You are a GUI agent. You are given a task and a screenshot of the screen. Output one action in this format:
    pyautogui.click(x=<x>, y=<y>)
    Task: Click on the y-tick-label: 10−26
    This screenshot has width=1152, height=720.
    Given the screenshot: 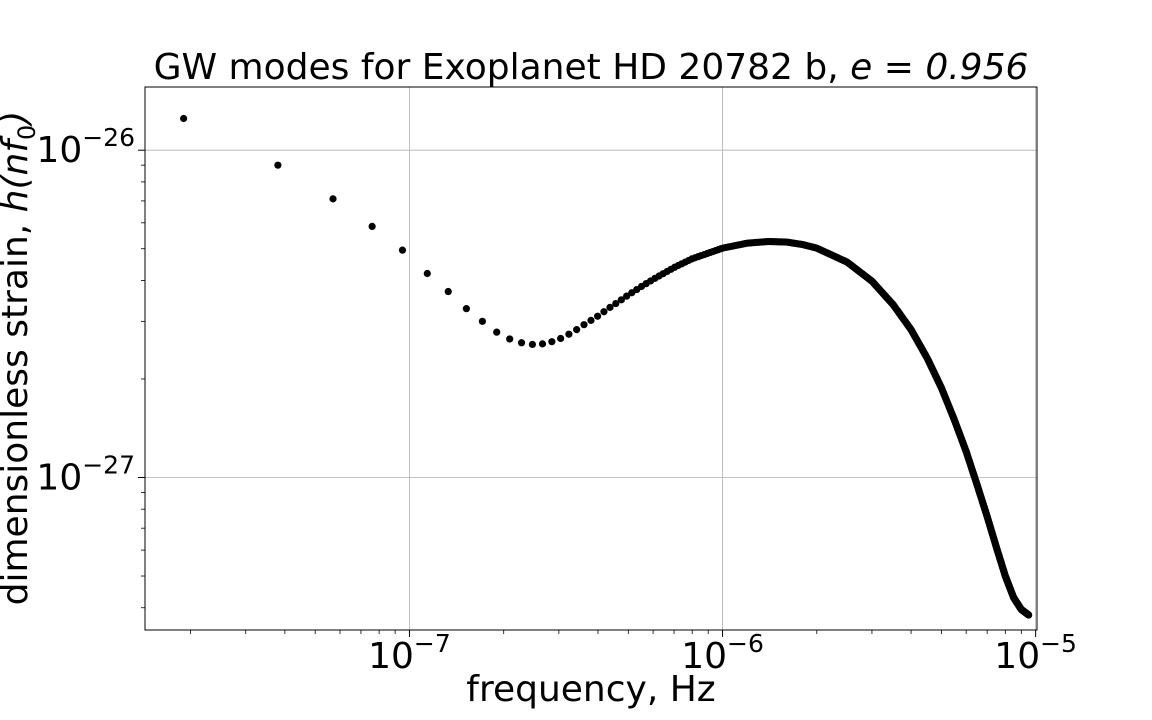 What is the action you would take?
    pyautogui.click(x=85, y=147)
    